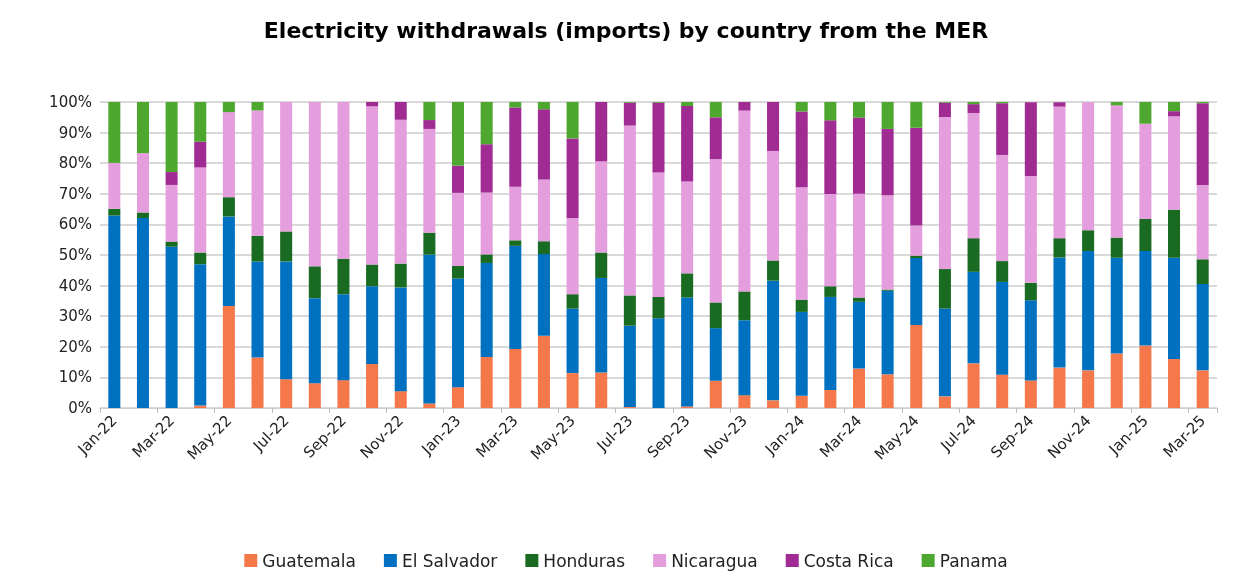  Describe the element at coordinates (75, 346) in the screenshot. I see `y-tick-label: 20%` at that location.